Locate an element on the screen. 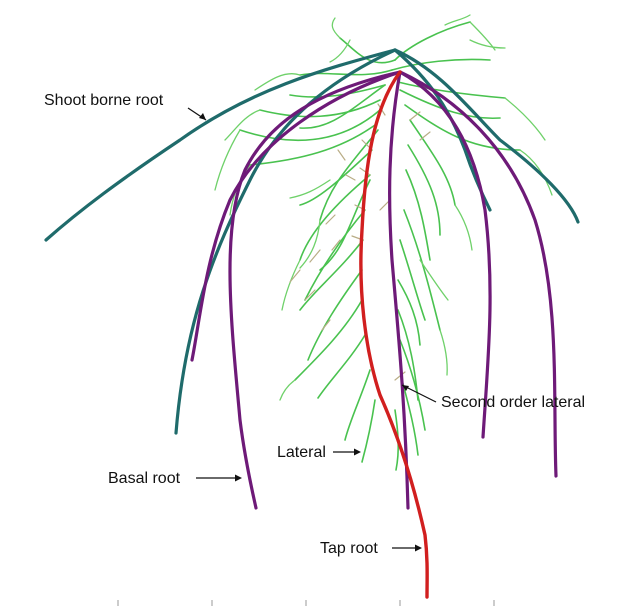  label-lateral: Lateral is located at coordinates (319, 452).